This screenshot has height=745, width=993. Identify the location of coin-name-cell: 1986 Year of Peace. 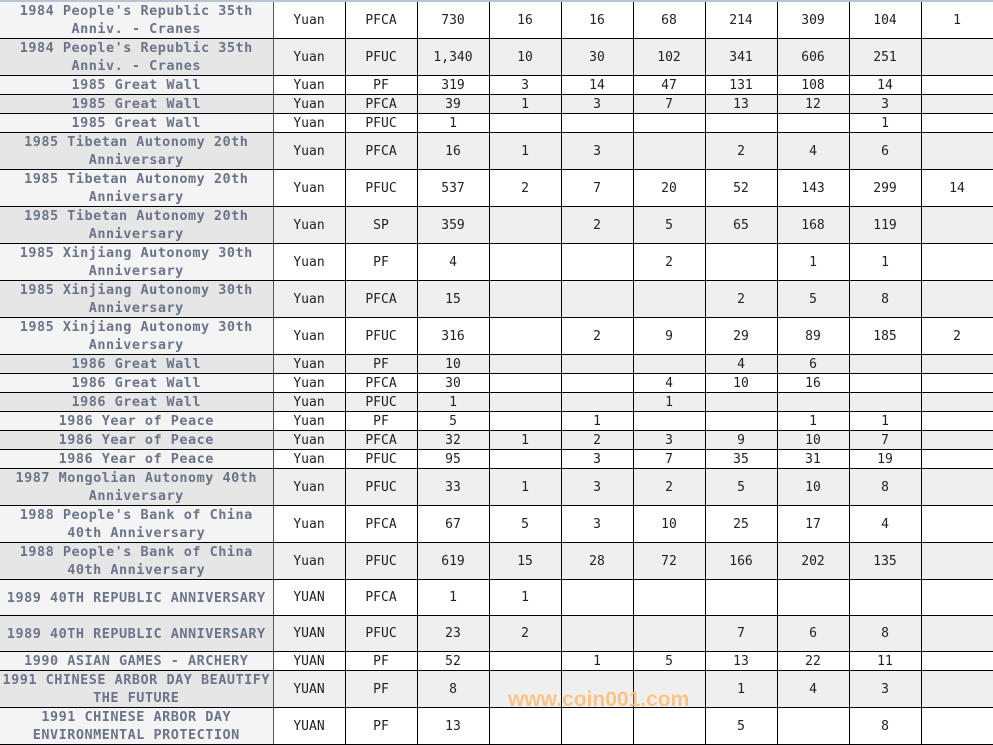
(137, 421).